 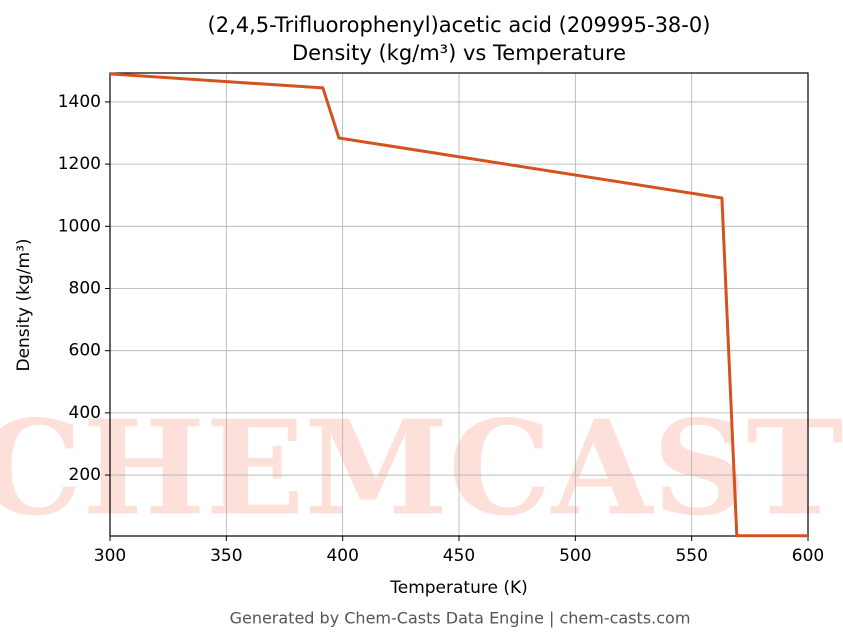 I want to click on y-tick-label: 400, so click(x=85, y=413).